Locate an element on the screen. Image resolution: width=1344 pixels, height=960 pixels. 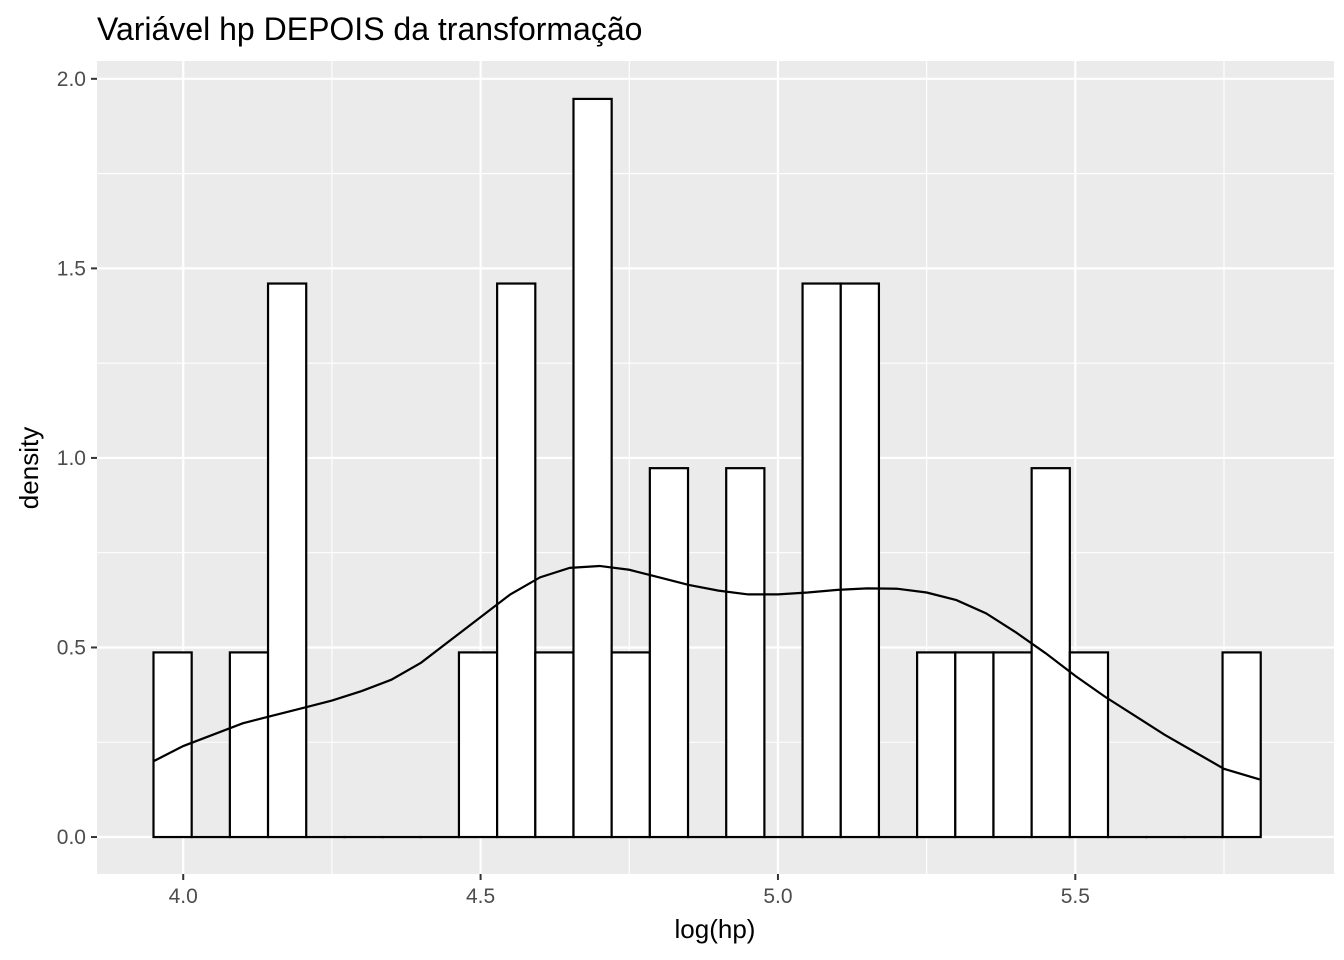
y-axis: 0.0 0.5 1.0 1.5 2.0 is located at coordinates (77, 458).